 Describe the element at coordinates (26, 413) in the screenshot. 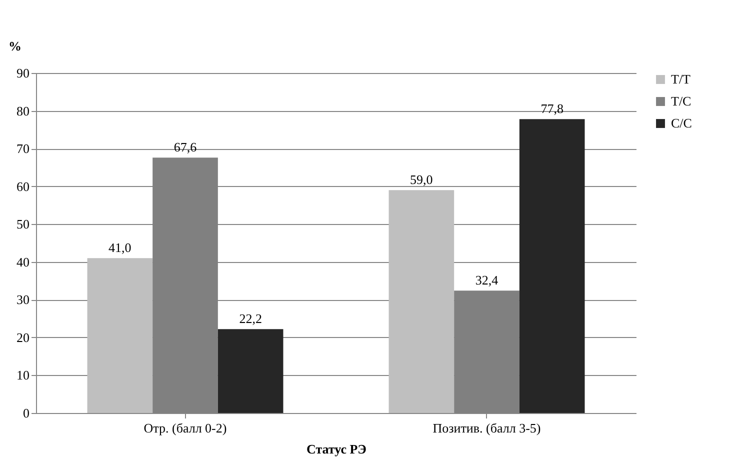

I see `y-tick-label: 0` at that location.